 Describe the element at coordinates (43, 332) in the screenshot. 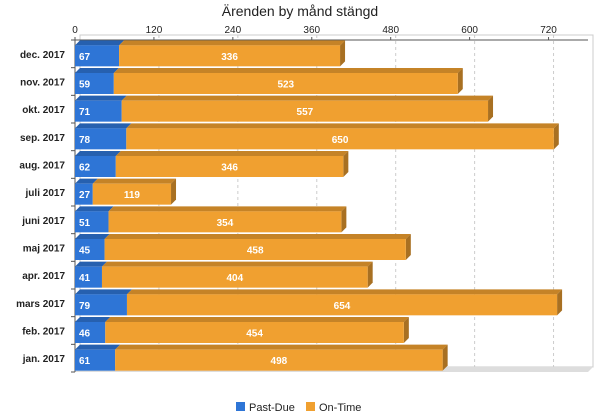

I see `y-tick-label: feb. 2017` at that location.